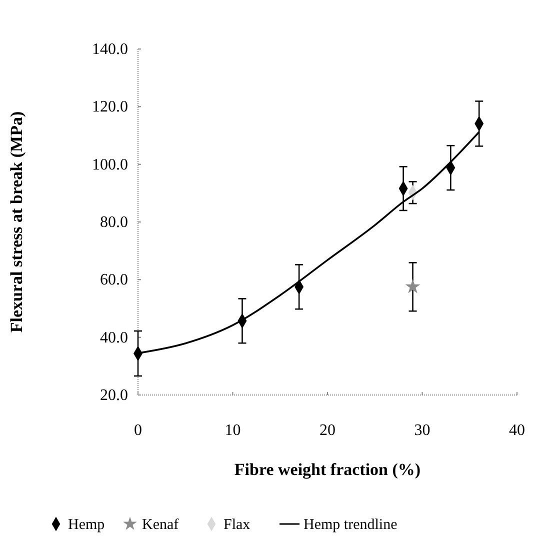 Image resolution: width=536 pixels, height=539 pixels. I want to click on y-tick-label: 140.0, so click(110, 49).